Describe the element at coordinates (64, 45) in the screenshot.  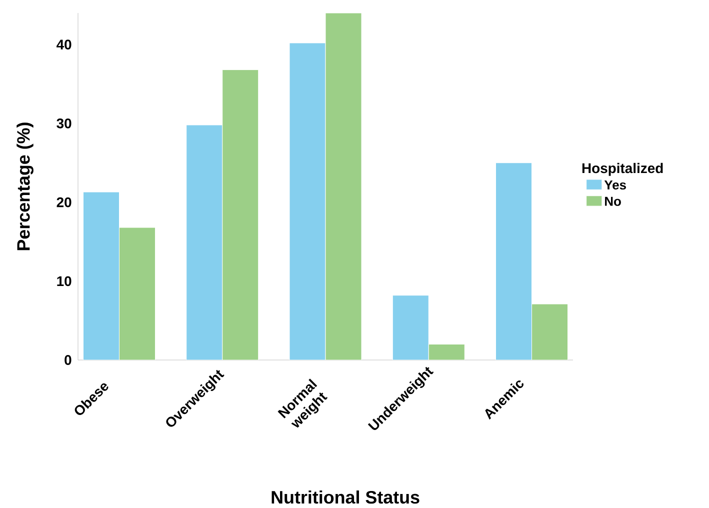
I see `y-tick-label: 40` at that location.